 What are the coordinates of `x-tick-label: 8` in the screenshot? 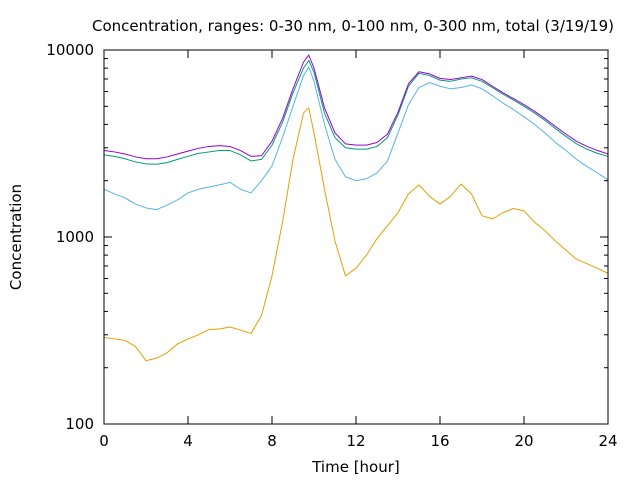 It's located at (272, 441).